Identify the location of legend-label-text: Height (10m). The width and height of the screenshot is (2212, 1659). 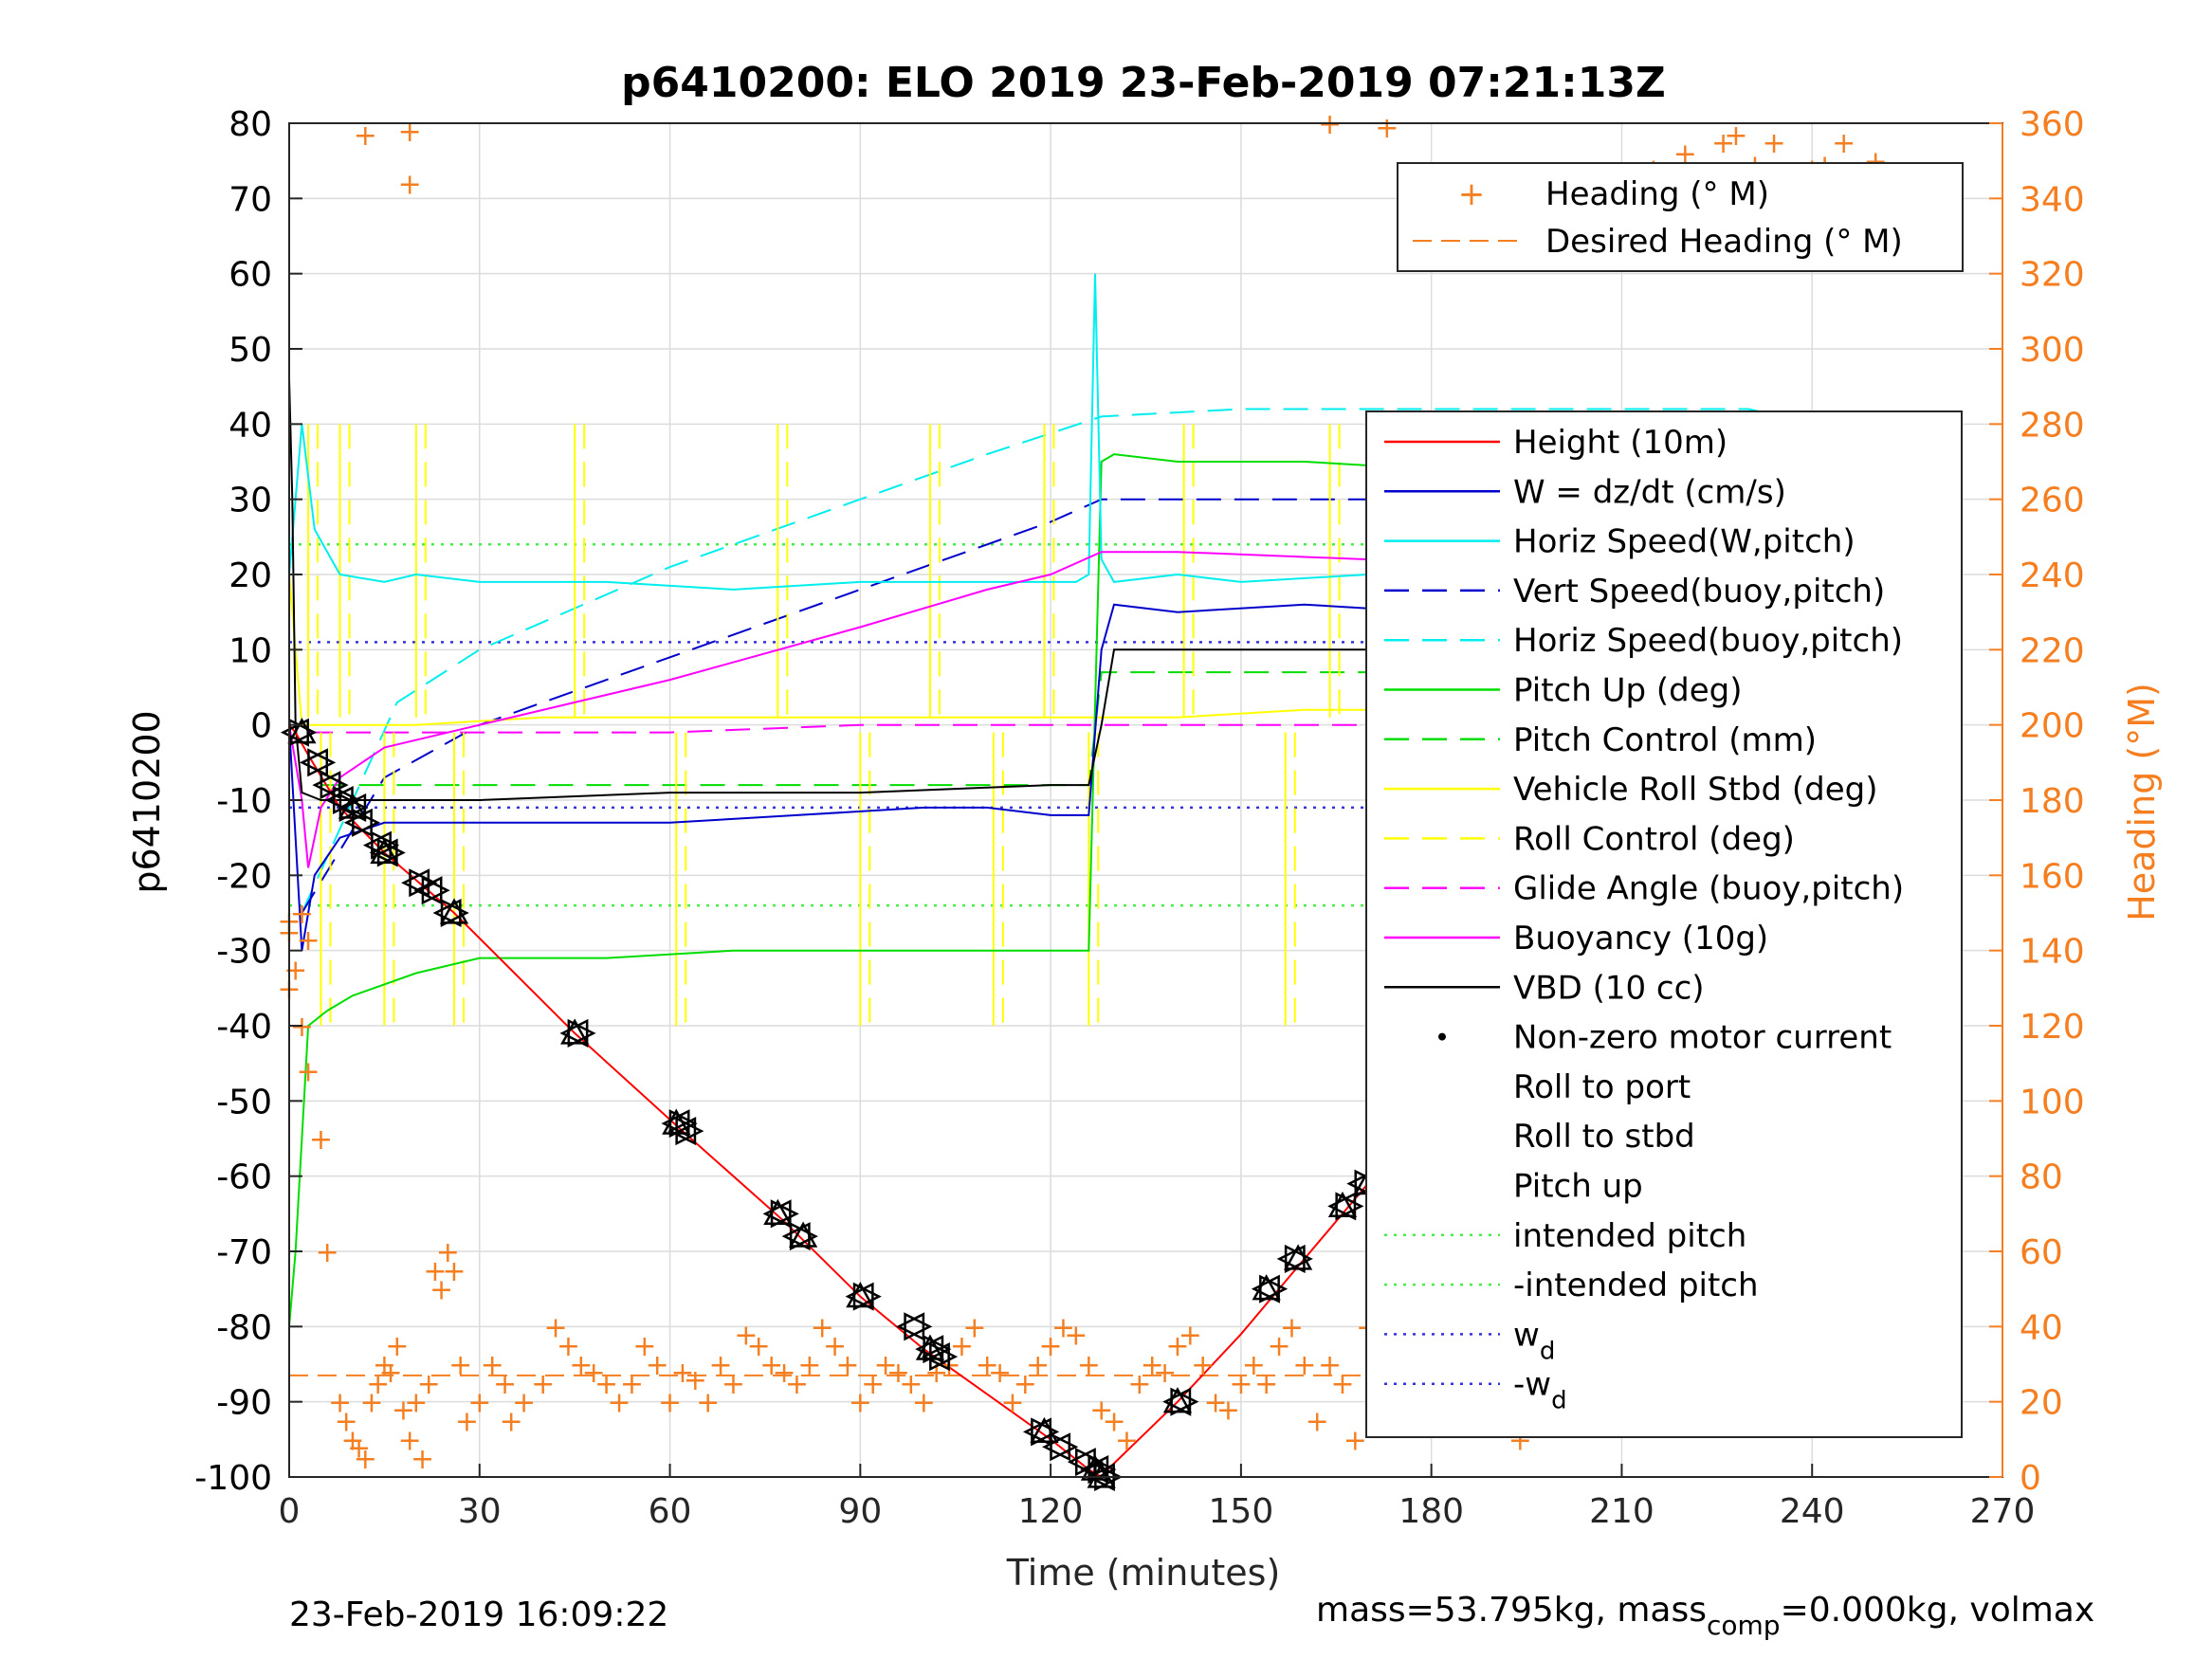
(1620, 443).